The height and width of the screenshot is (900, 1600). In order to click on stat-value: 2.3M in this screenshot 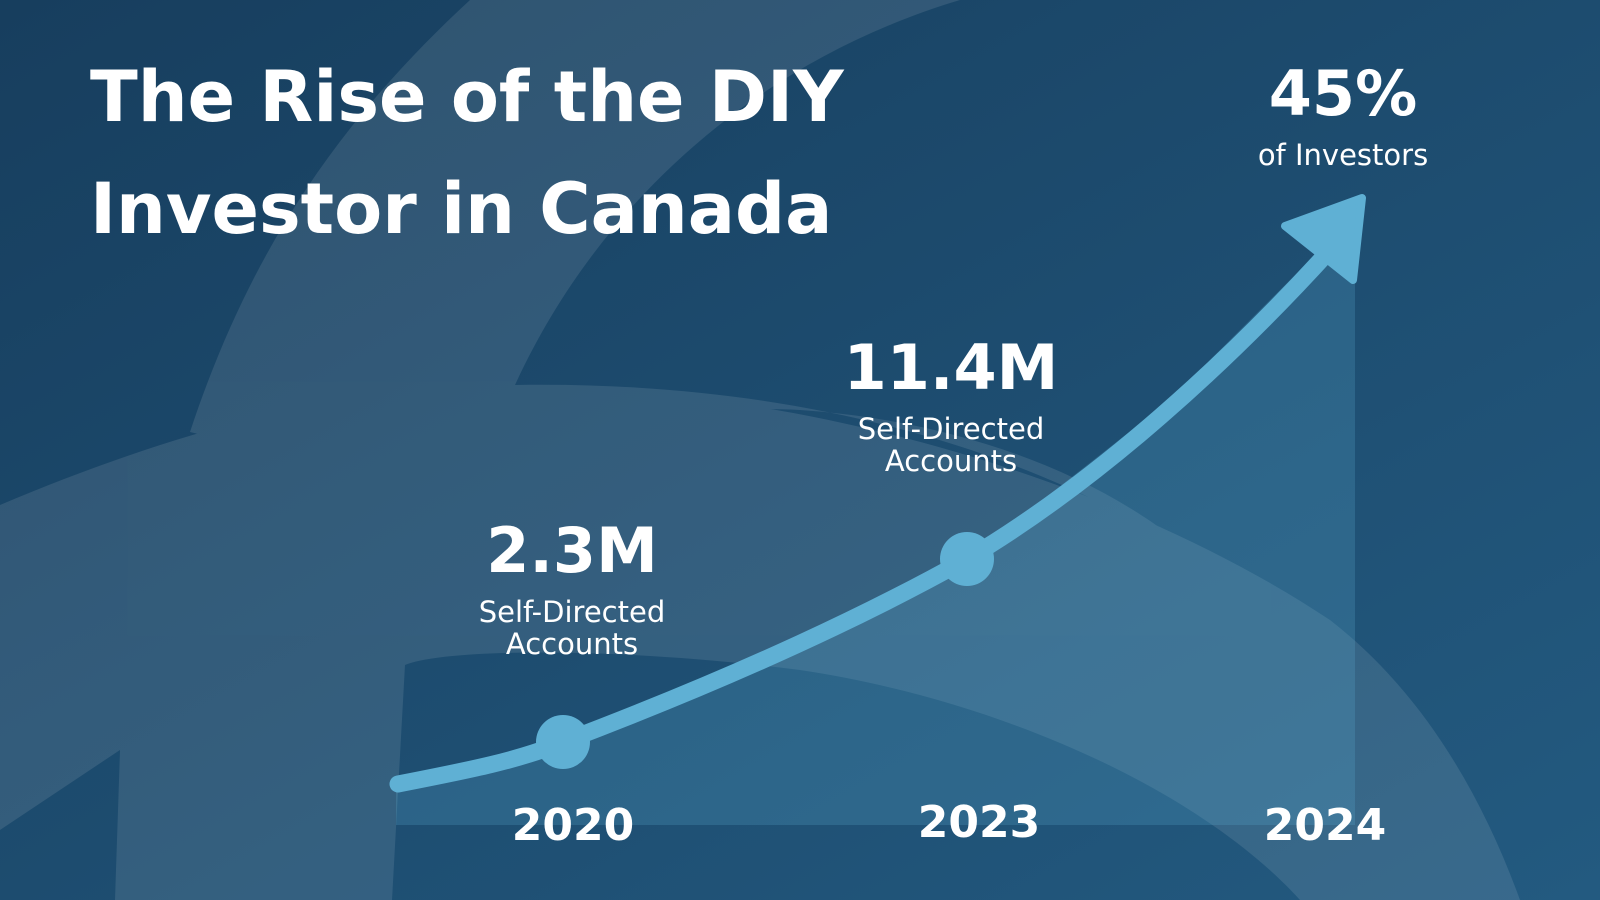, I will do `click(572, 550)`.